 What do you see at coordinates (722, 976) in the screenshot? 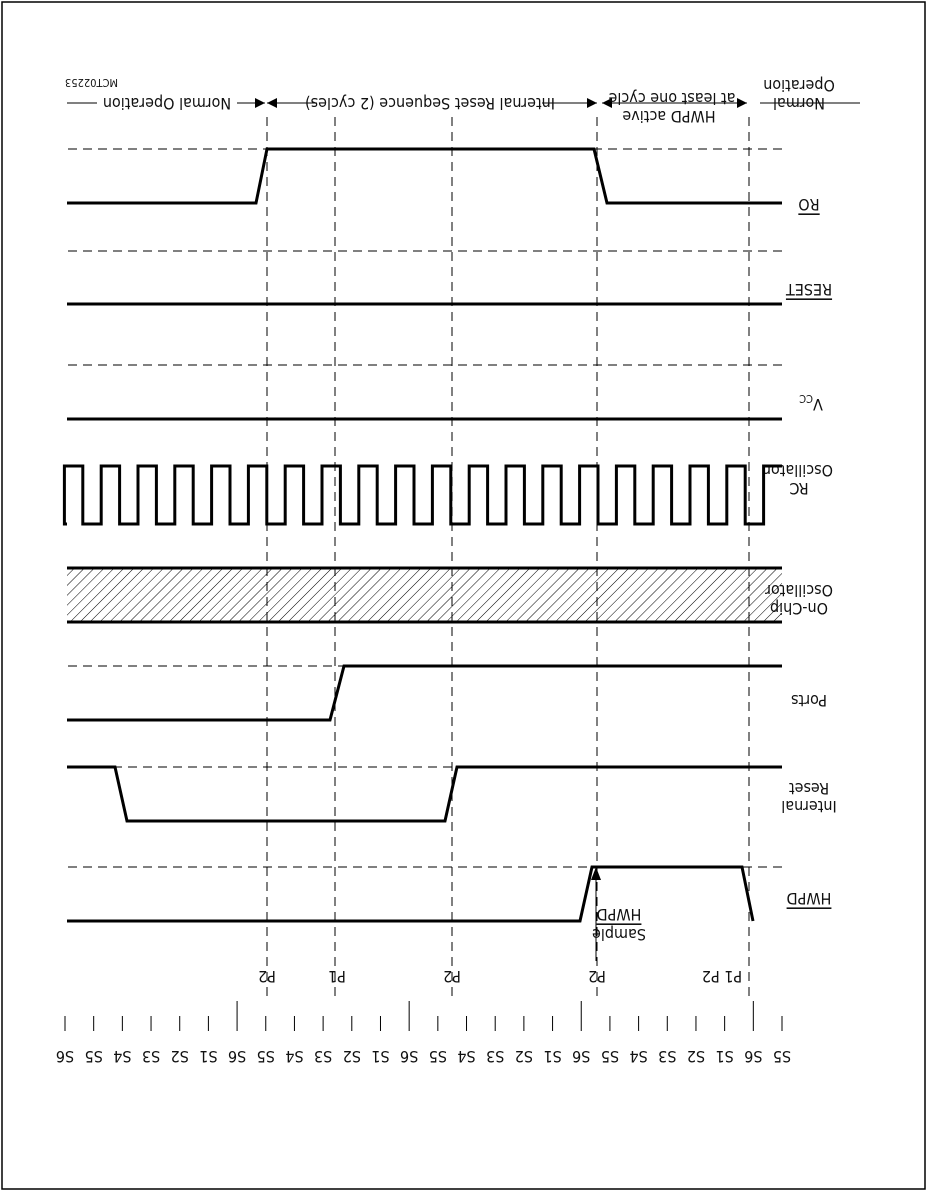
I see `phase-marker-p1p2: P1 P2` at bounding box center [722, 976].